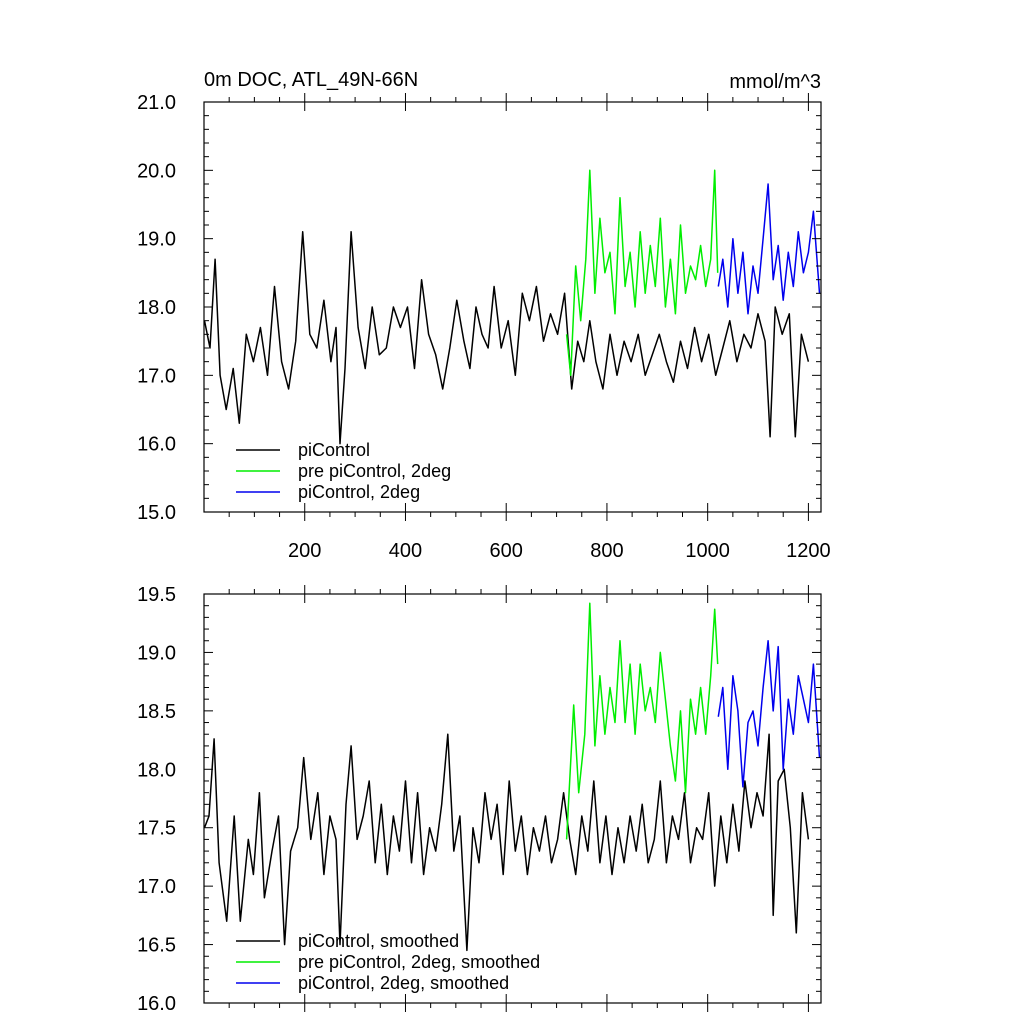 The image size is (1024, 1024). I want to click on series-picontrol-2deg-smoothed, so click(769, 713).